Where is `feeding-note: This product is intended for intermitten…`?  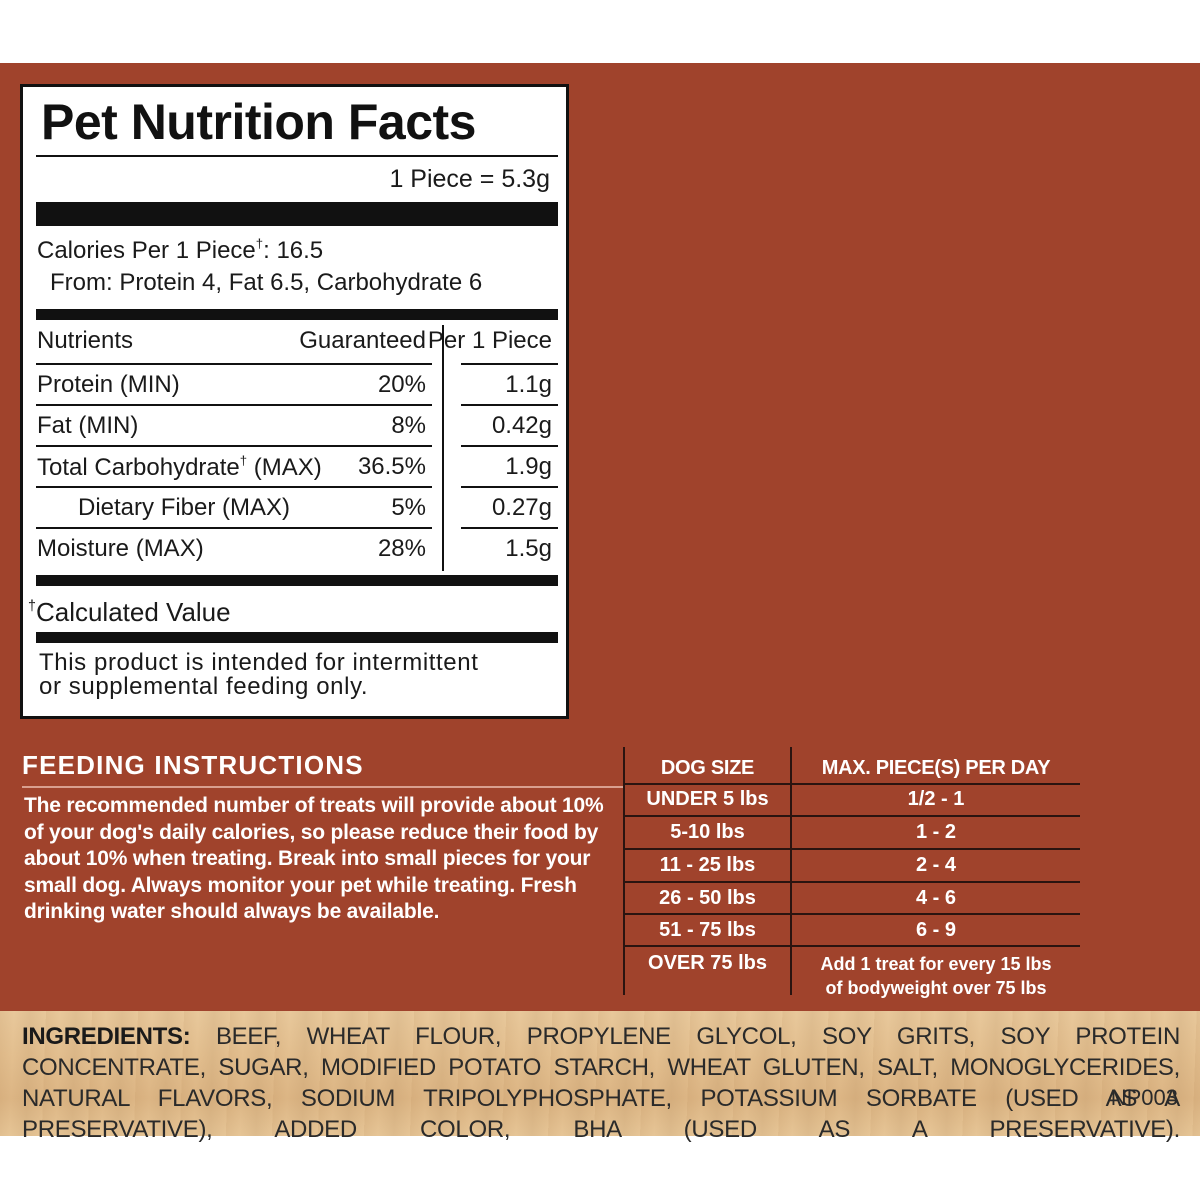 feeding-note: This product is intended for intermitten… is located at coordinates (258, 675).